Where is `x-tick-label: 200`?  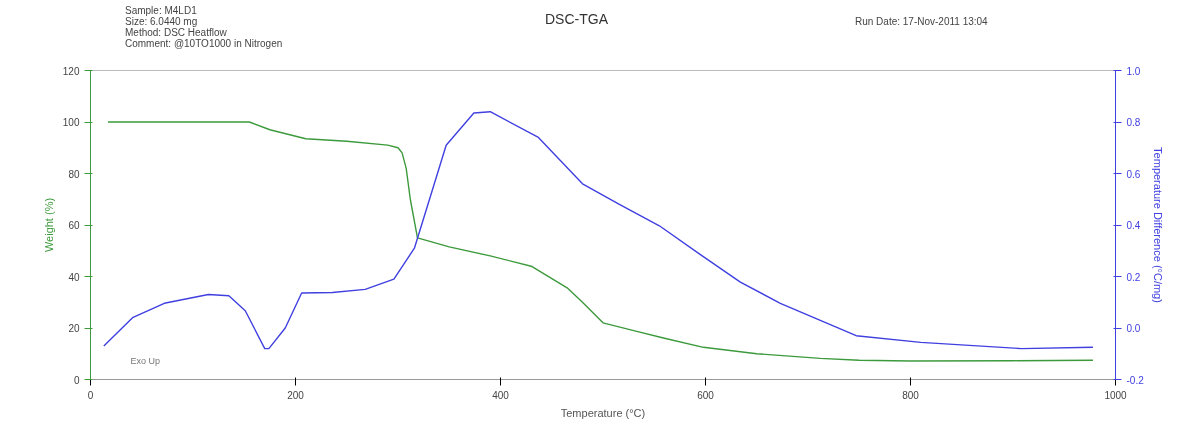 x-tick-label: 200 is located at coordinates (296, 395).